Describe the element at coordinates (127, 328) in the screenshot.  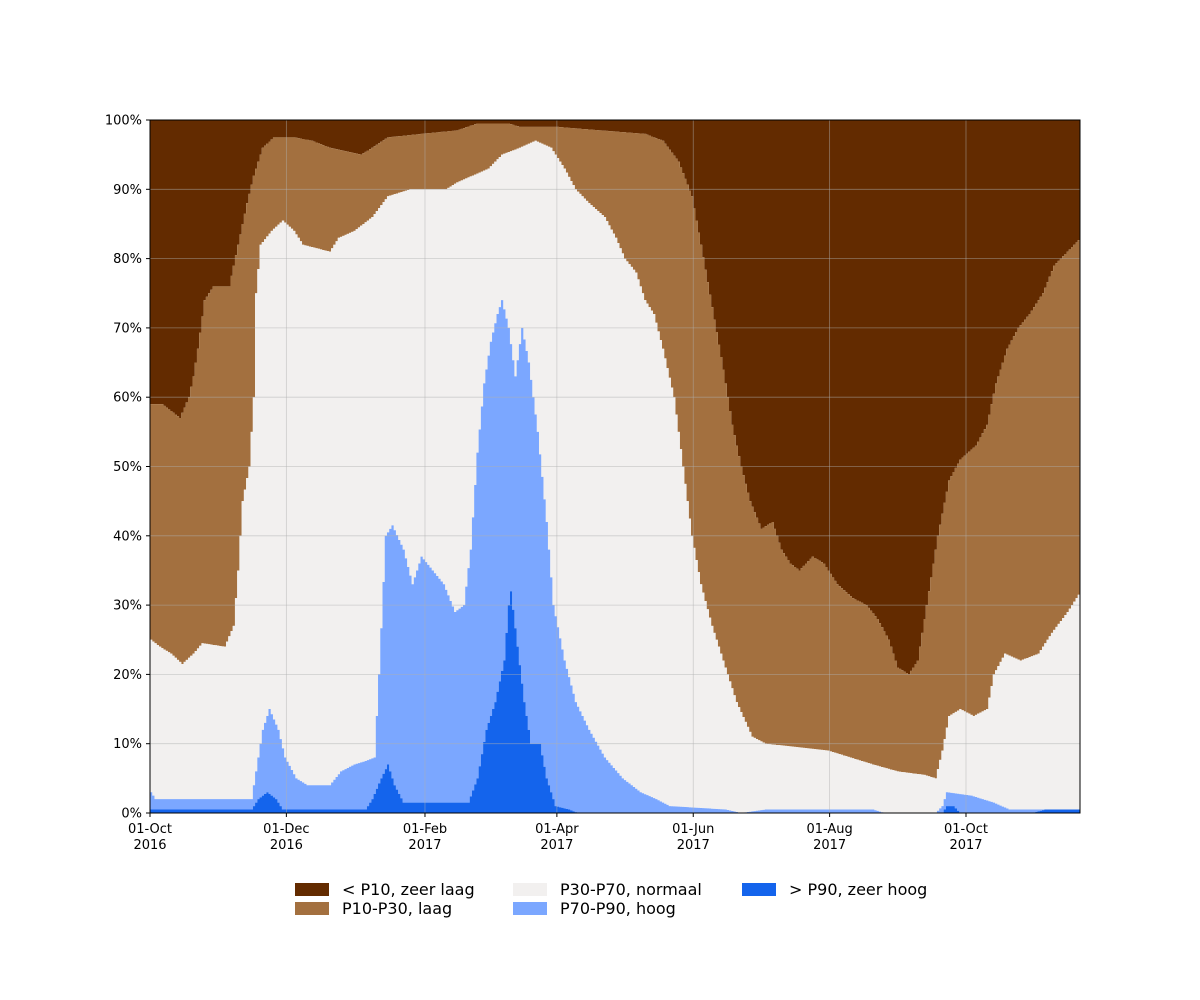
I see `y-tick-label: 70%` at that location.